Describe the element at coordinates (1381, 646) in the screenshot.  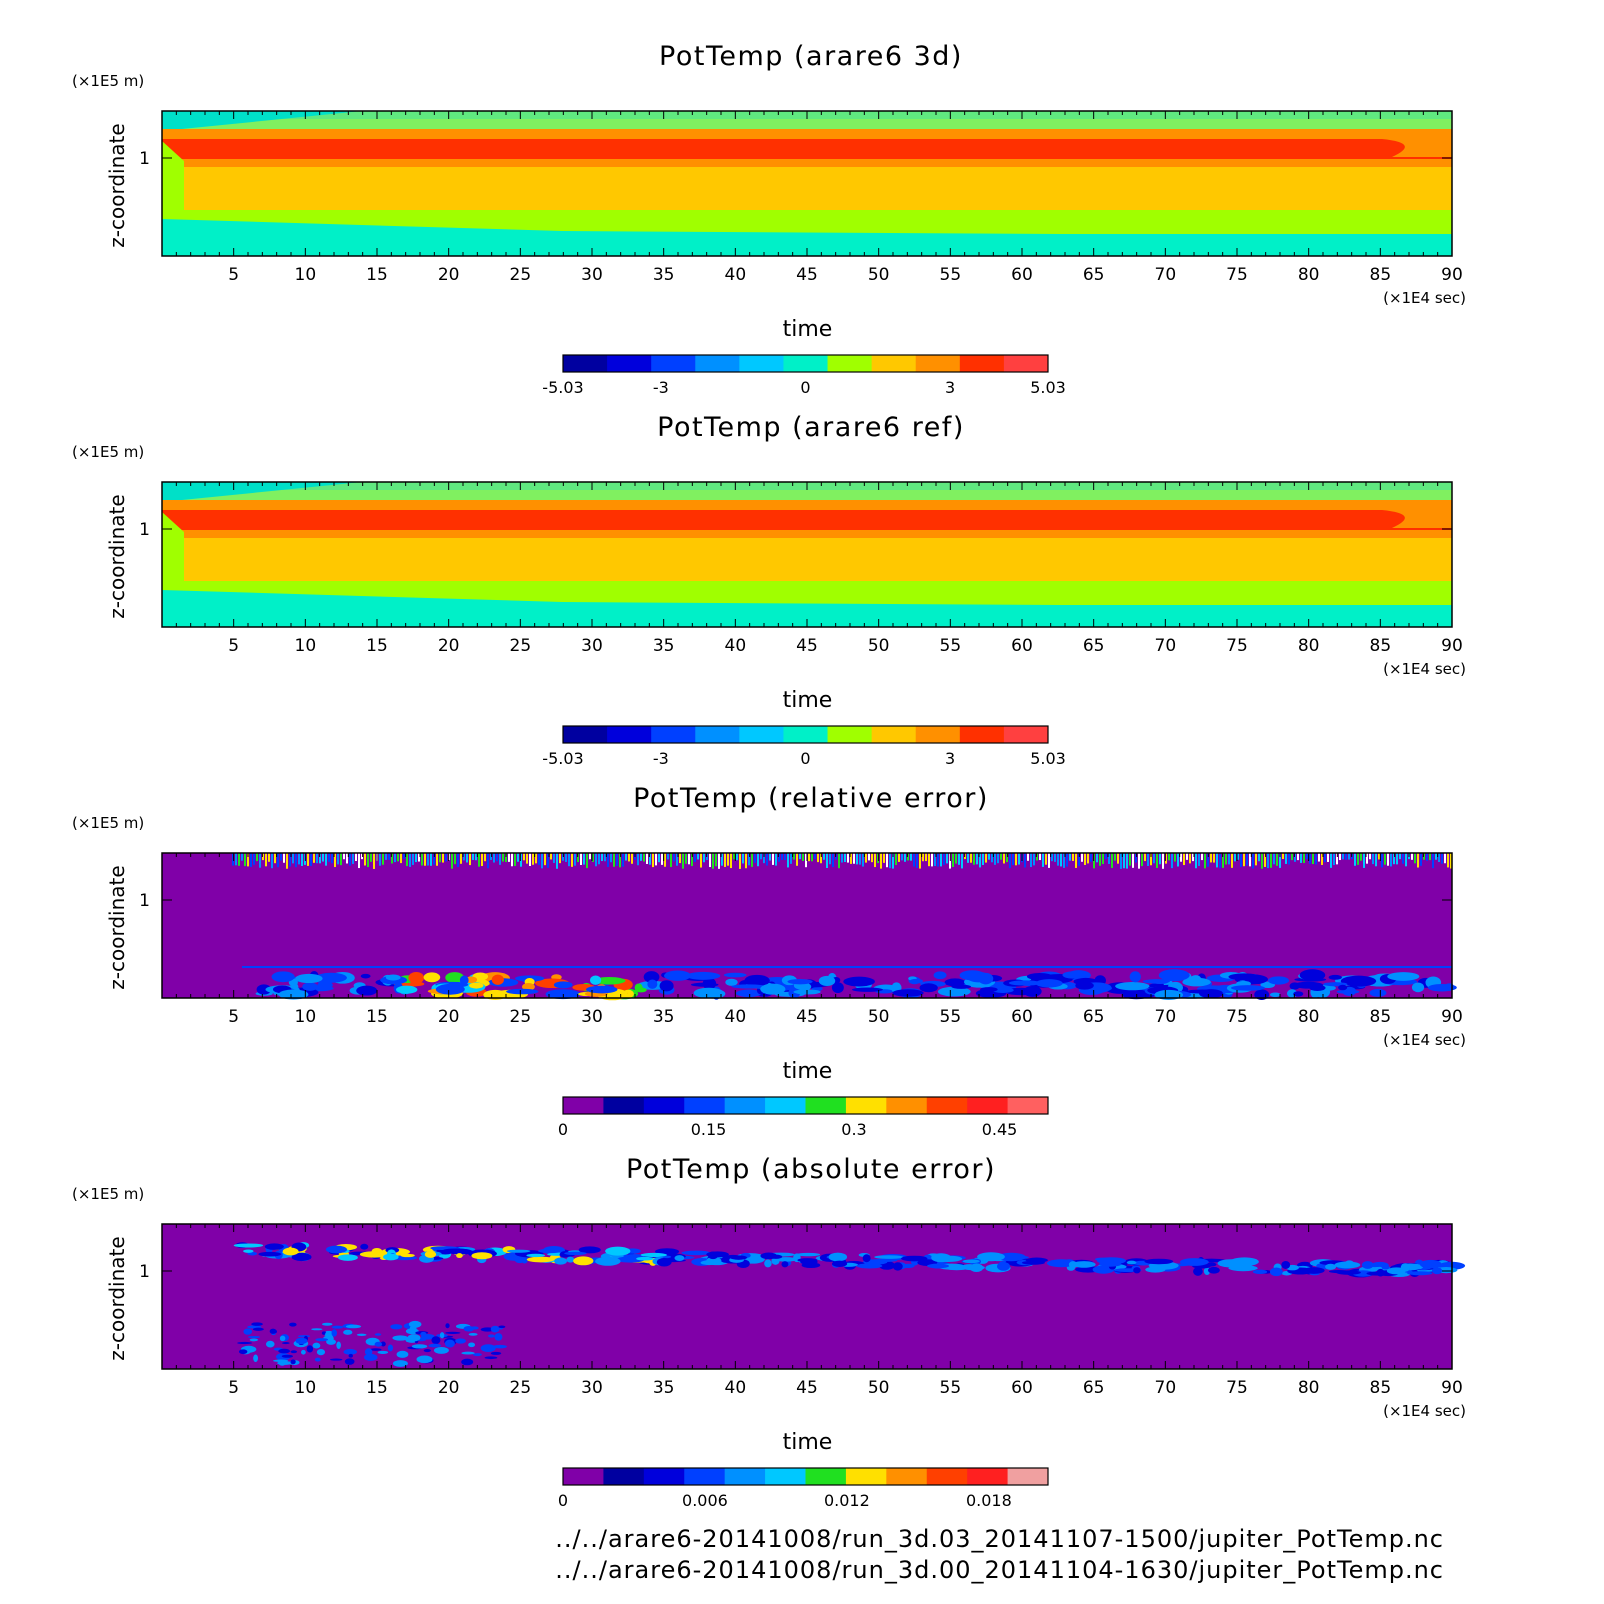
I see `x-tick-label: 85` at that location.